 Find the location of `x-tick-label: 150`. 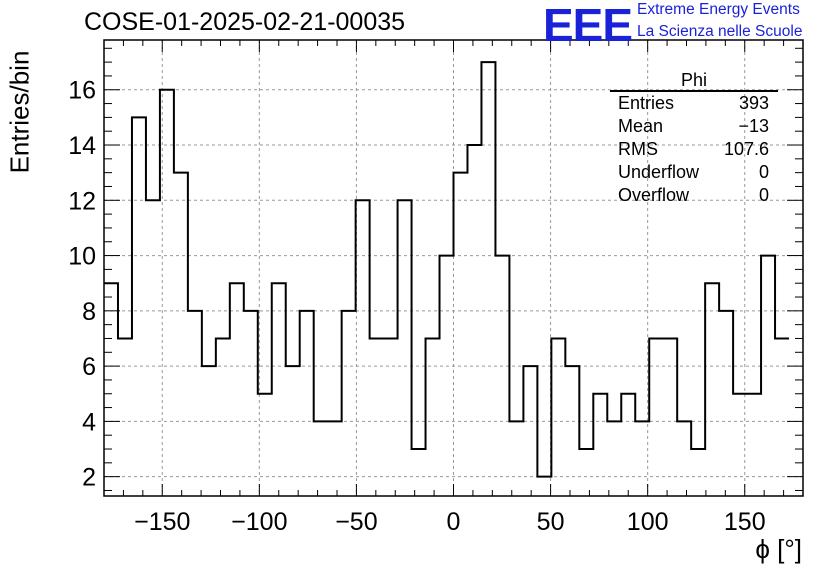

x-tick-label: 150 is located at coordinates (745, 522).